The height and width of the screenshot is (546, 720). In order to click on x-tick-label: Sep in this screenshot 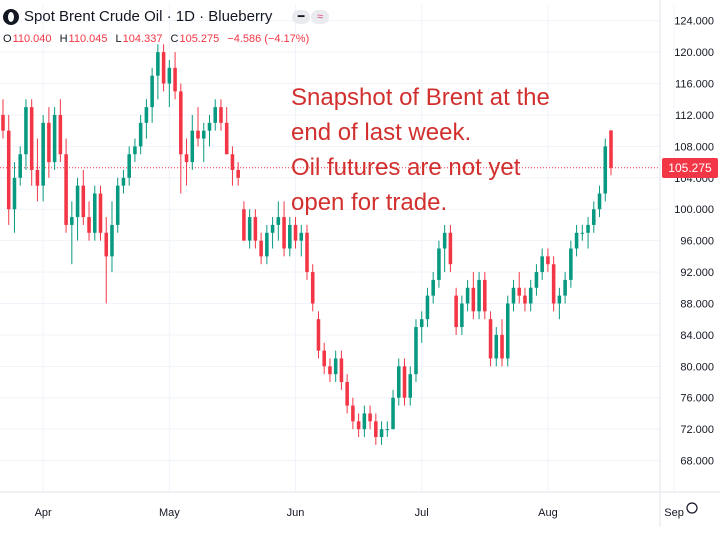, I will do `click(674, 513)`.